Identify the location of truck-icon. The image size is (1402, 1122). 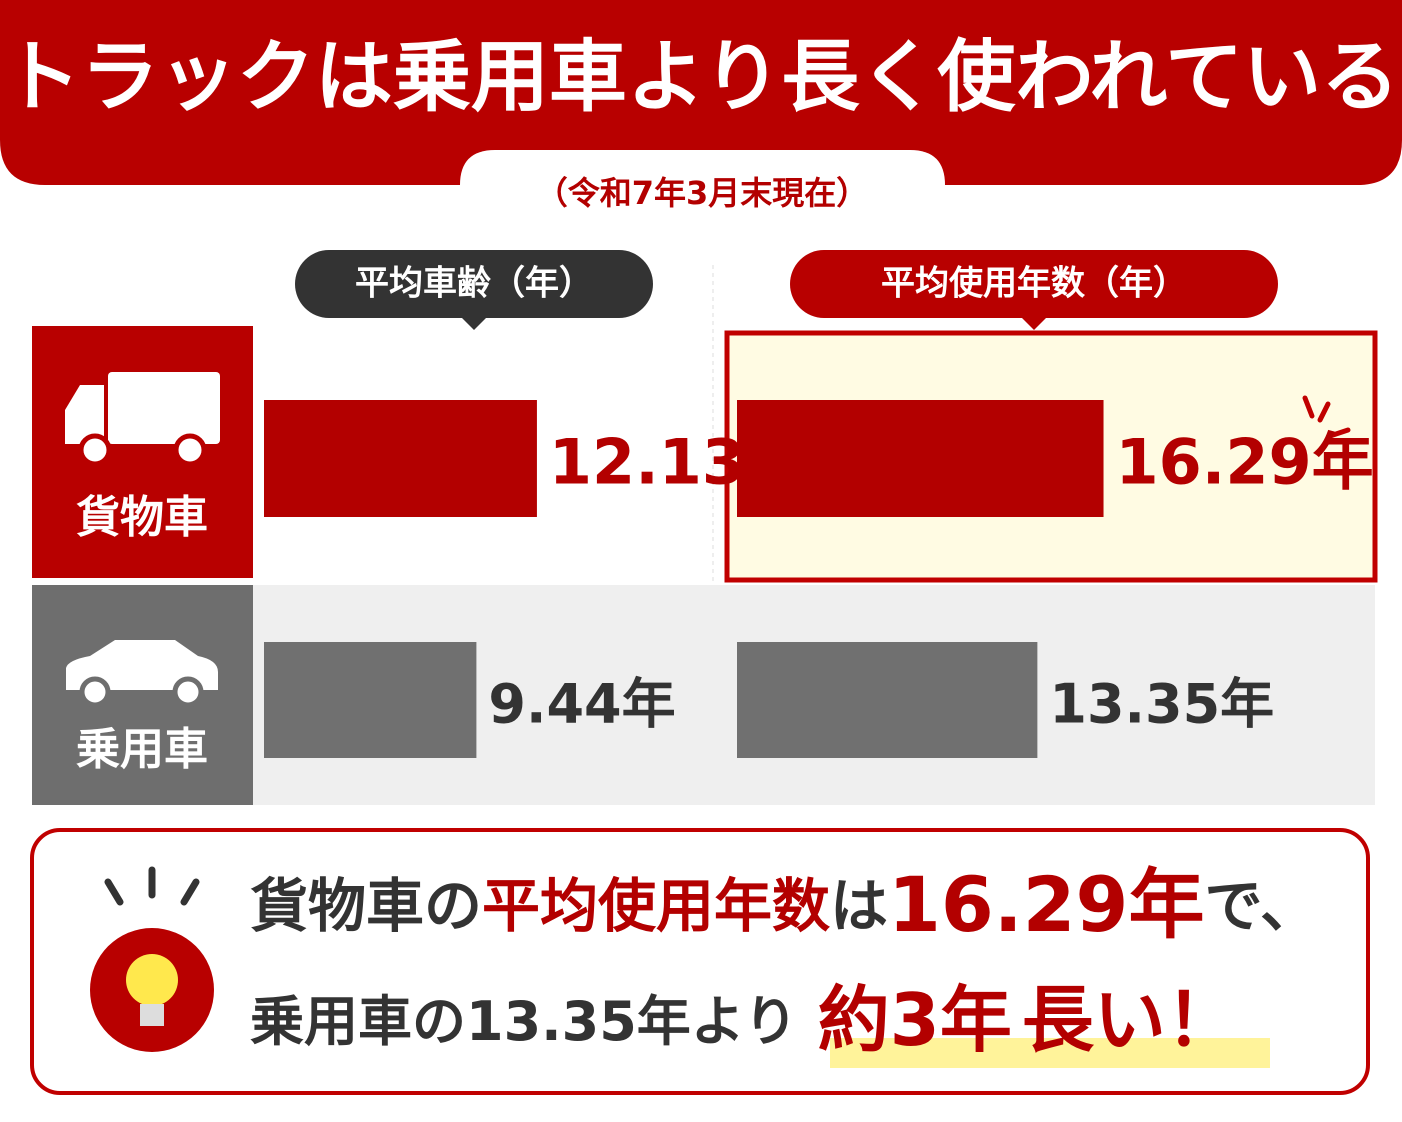
(142, 419).